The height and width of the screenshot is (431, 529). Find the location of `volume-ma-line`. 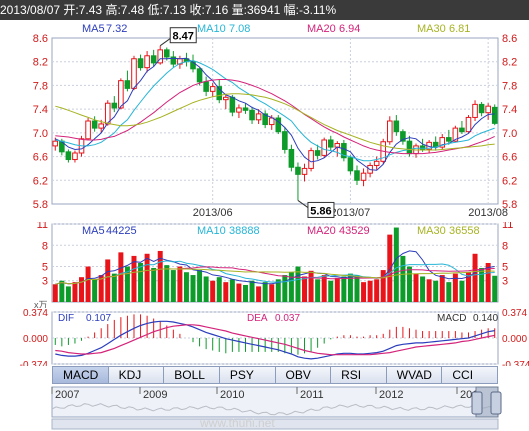

volume-ma-line is located at coordinates (275, 276).